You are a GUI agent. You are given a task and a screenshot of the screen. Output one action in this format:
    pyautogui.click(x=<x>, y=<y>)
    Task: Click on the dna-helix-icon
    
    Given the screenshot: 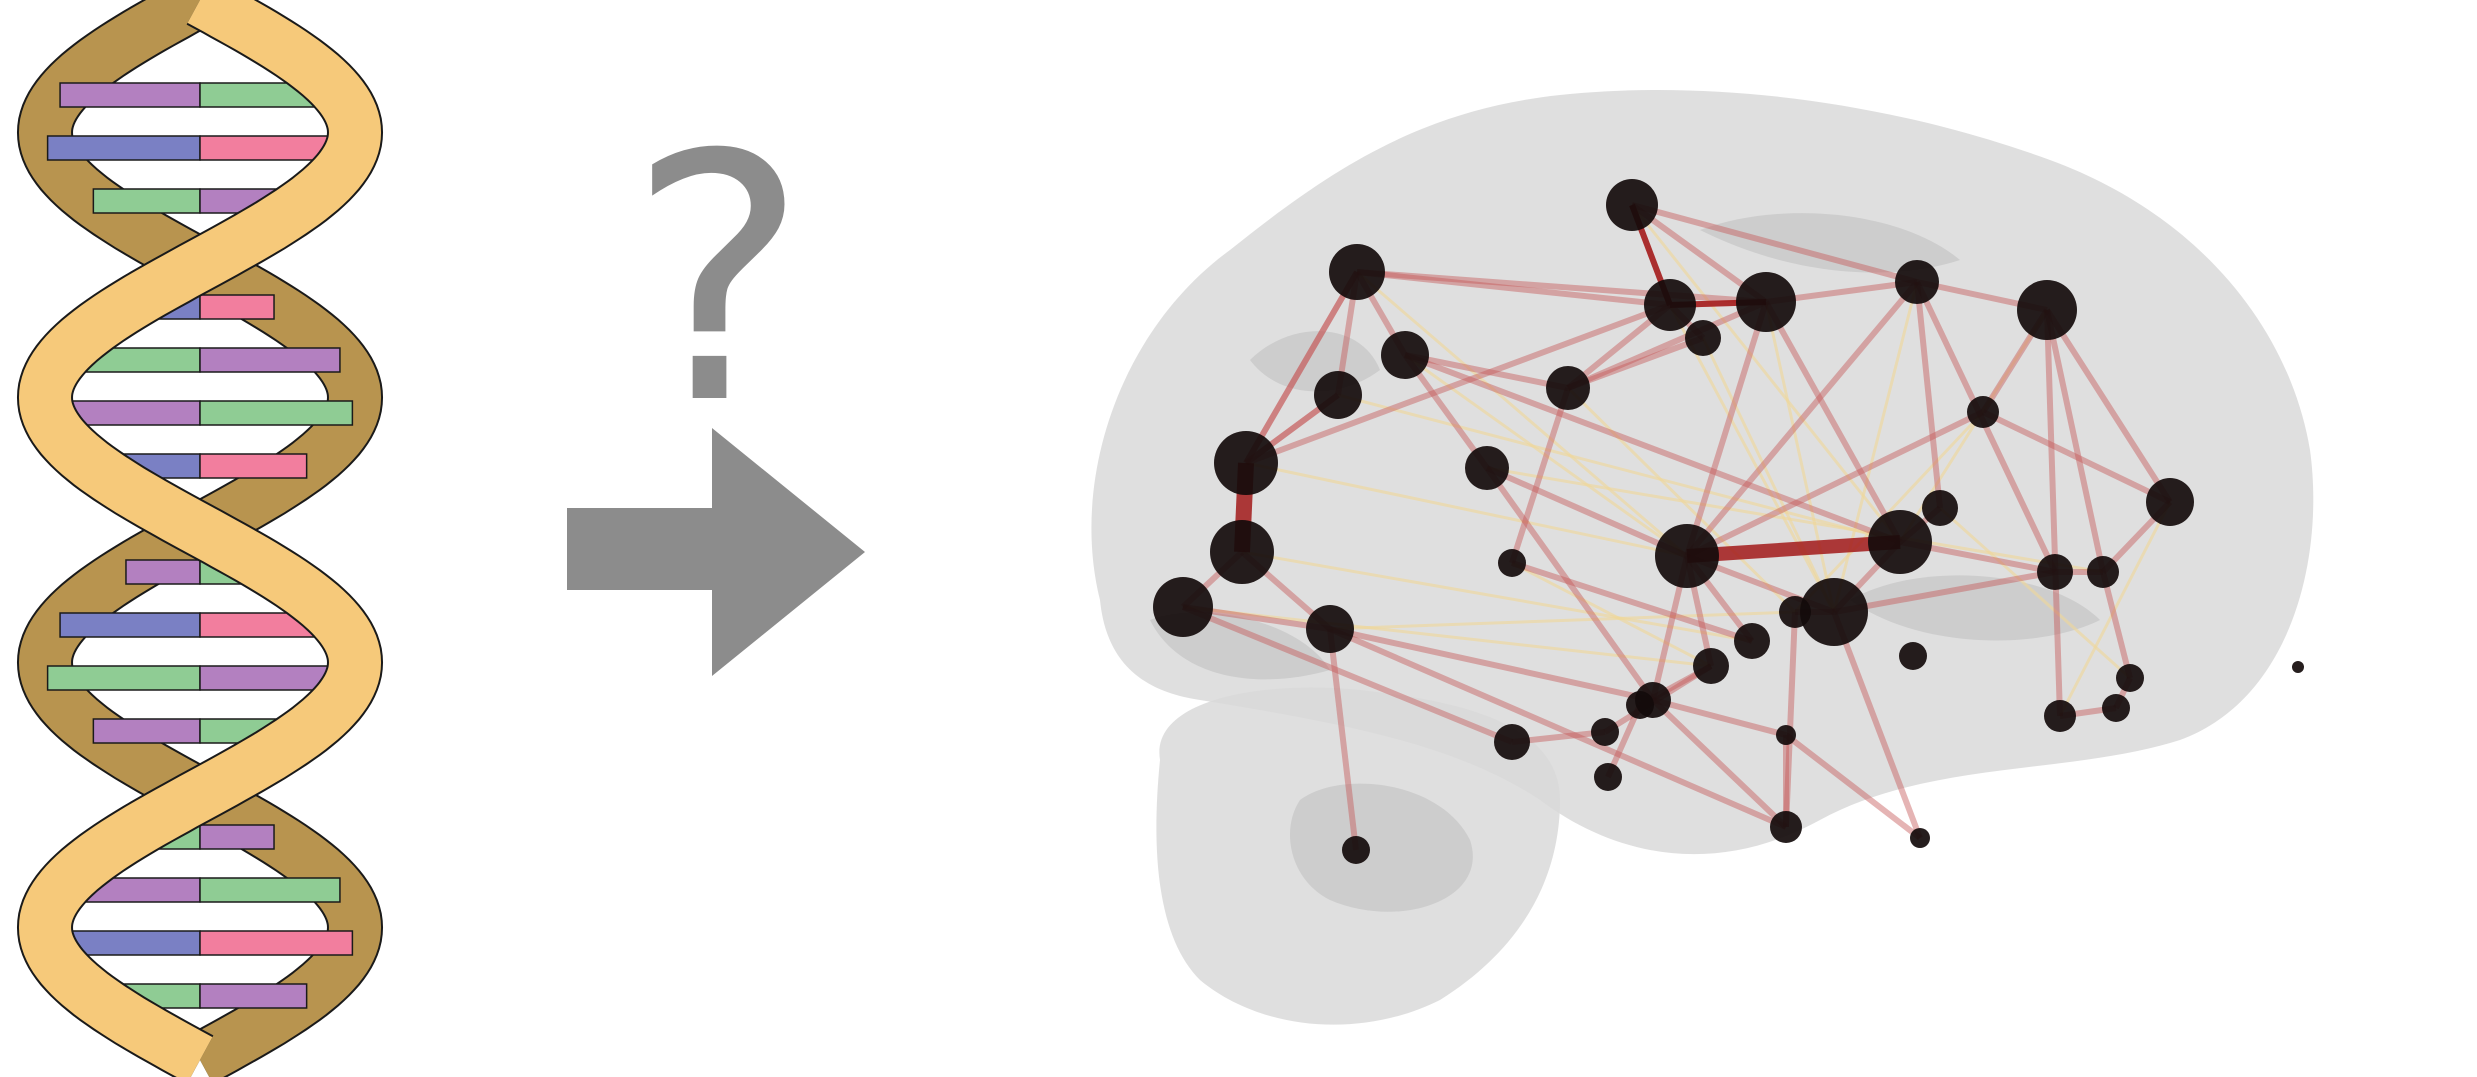 What is the action you would take?
    pyautogui.click(x=200, y=538)
    